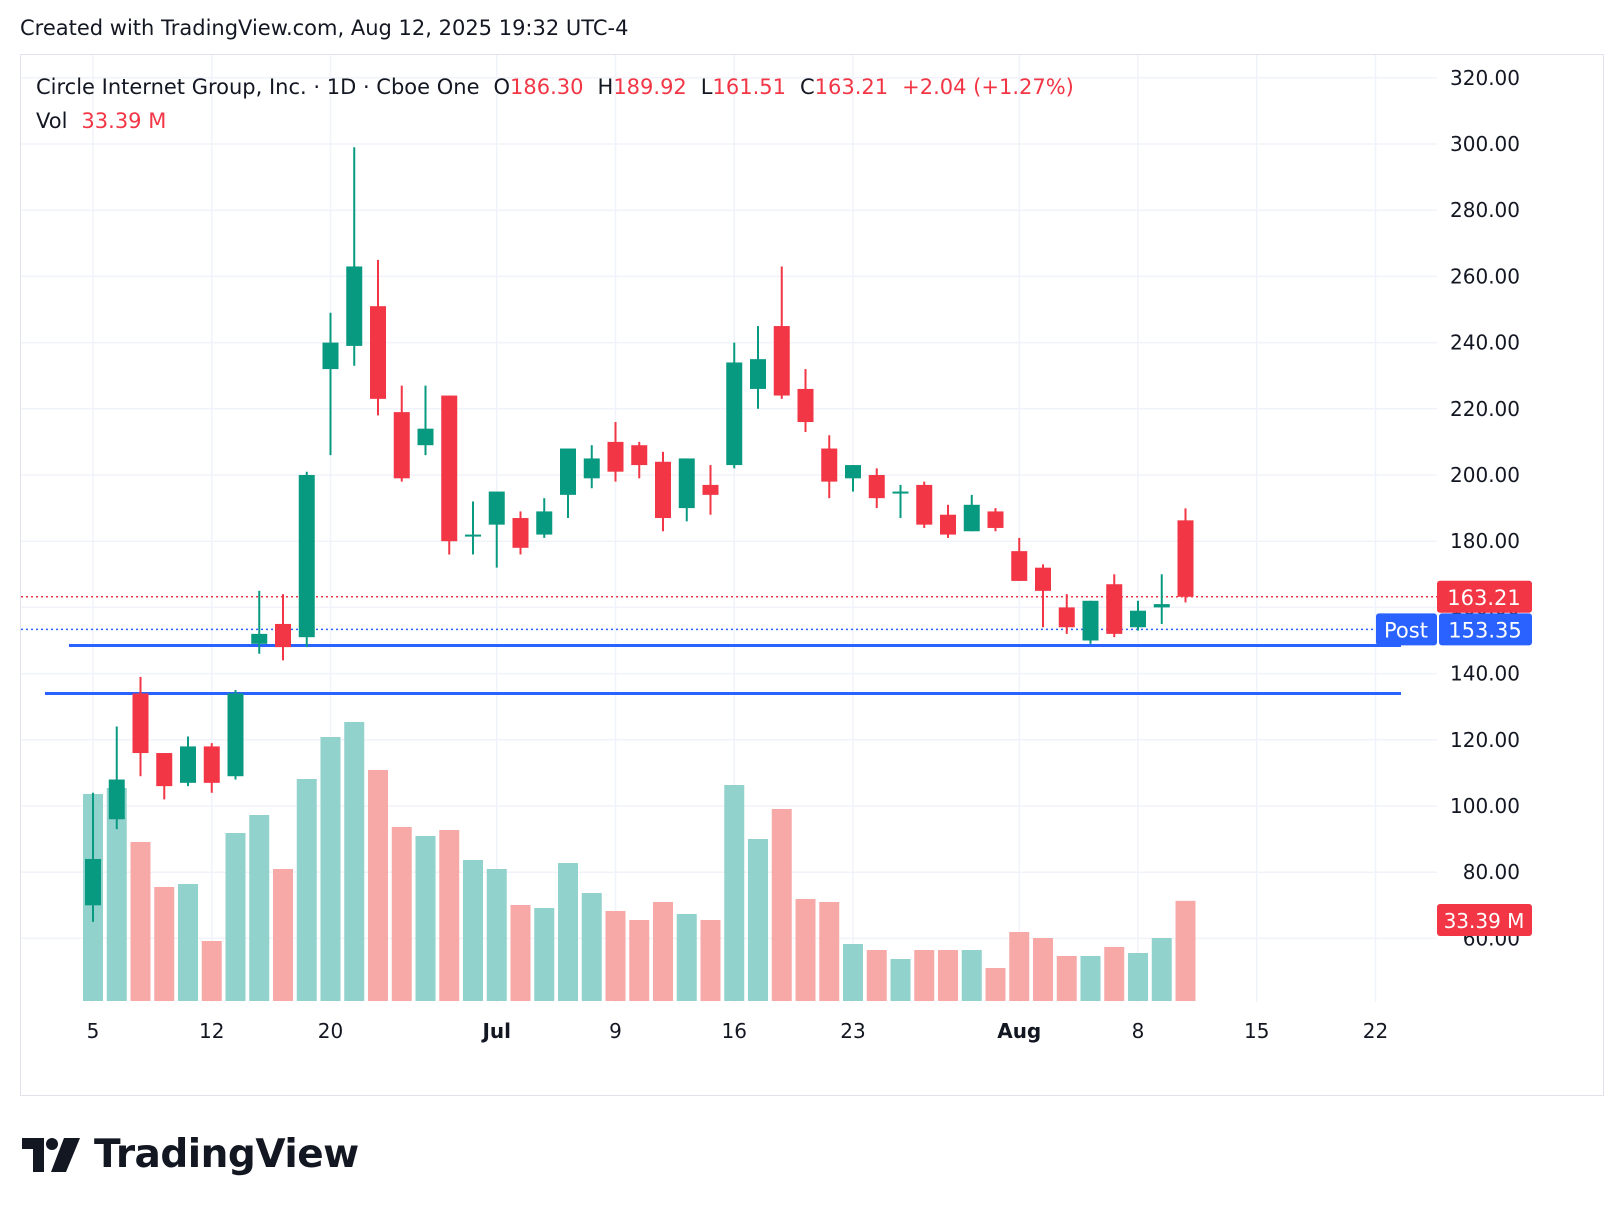 The width and height of the screenshot is (1614, 1208). I want to click on last-price-badge-text: 163.21, so click(1483, 598).